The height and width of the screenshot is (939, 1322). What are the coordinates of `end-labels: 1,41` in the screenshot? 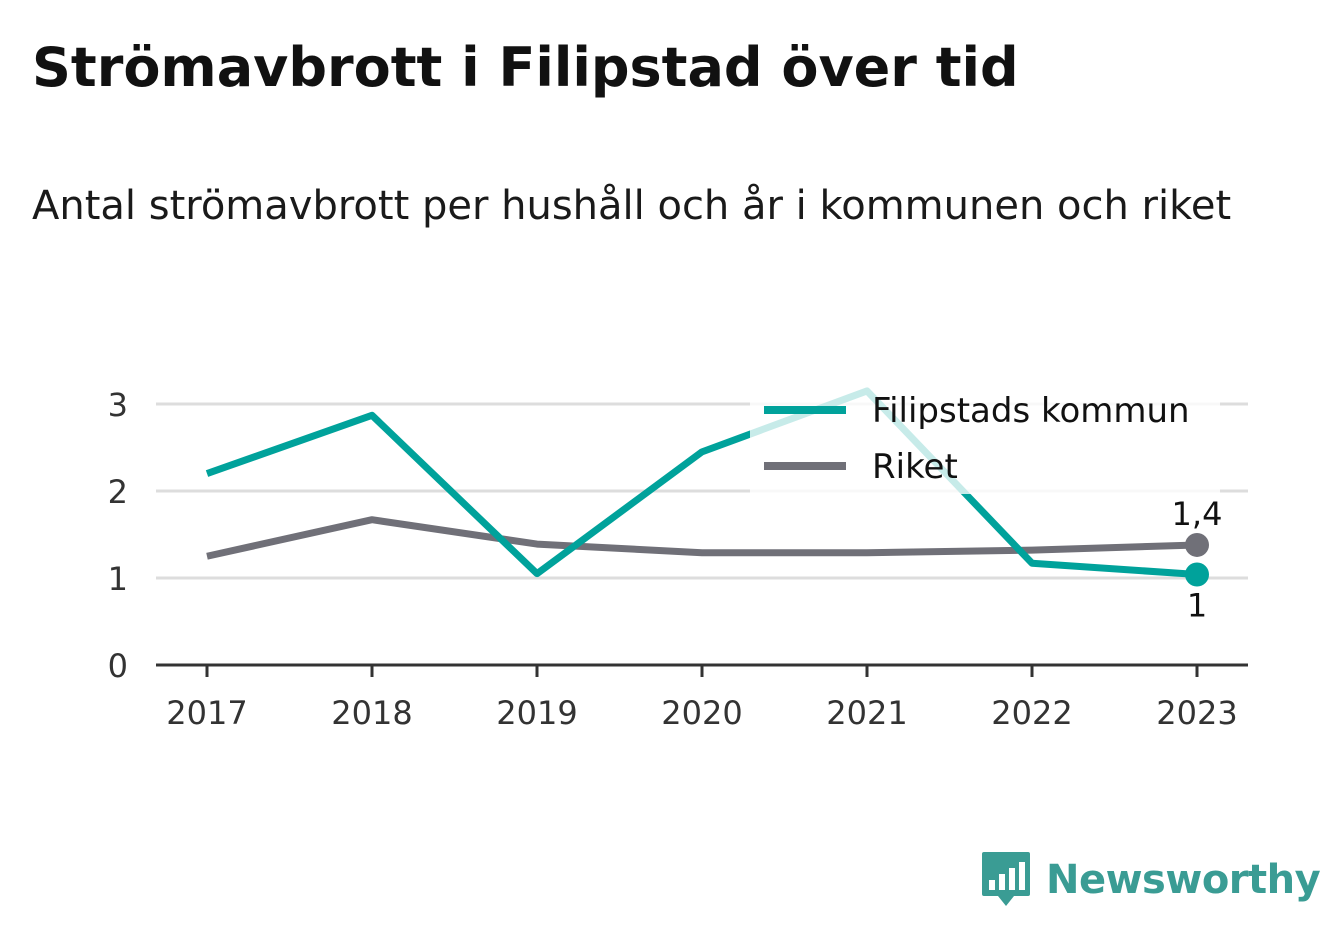 It's located at (1197, 560).